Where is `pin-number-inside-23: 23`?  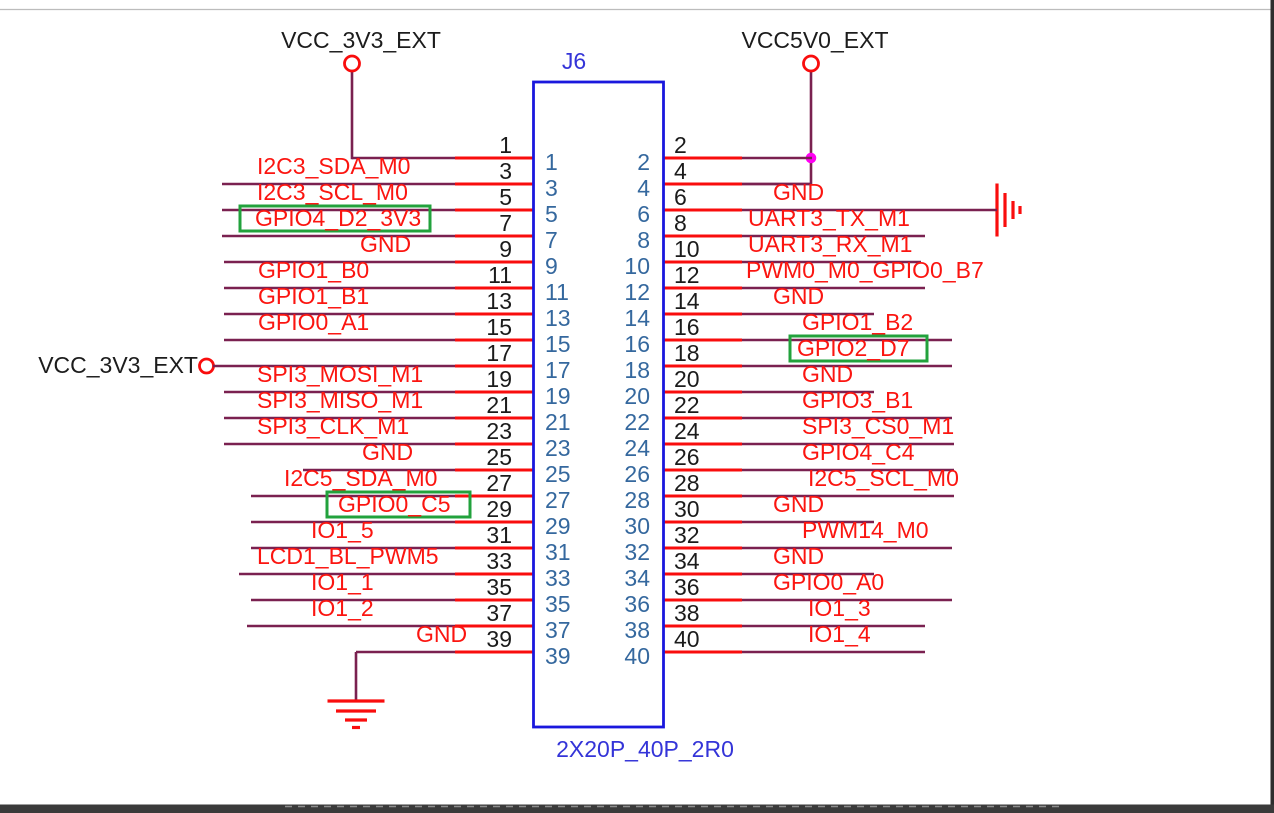 pin-number-inside-23: 23 is located at coordinates (558, 448).